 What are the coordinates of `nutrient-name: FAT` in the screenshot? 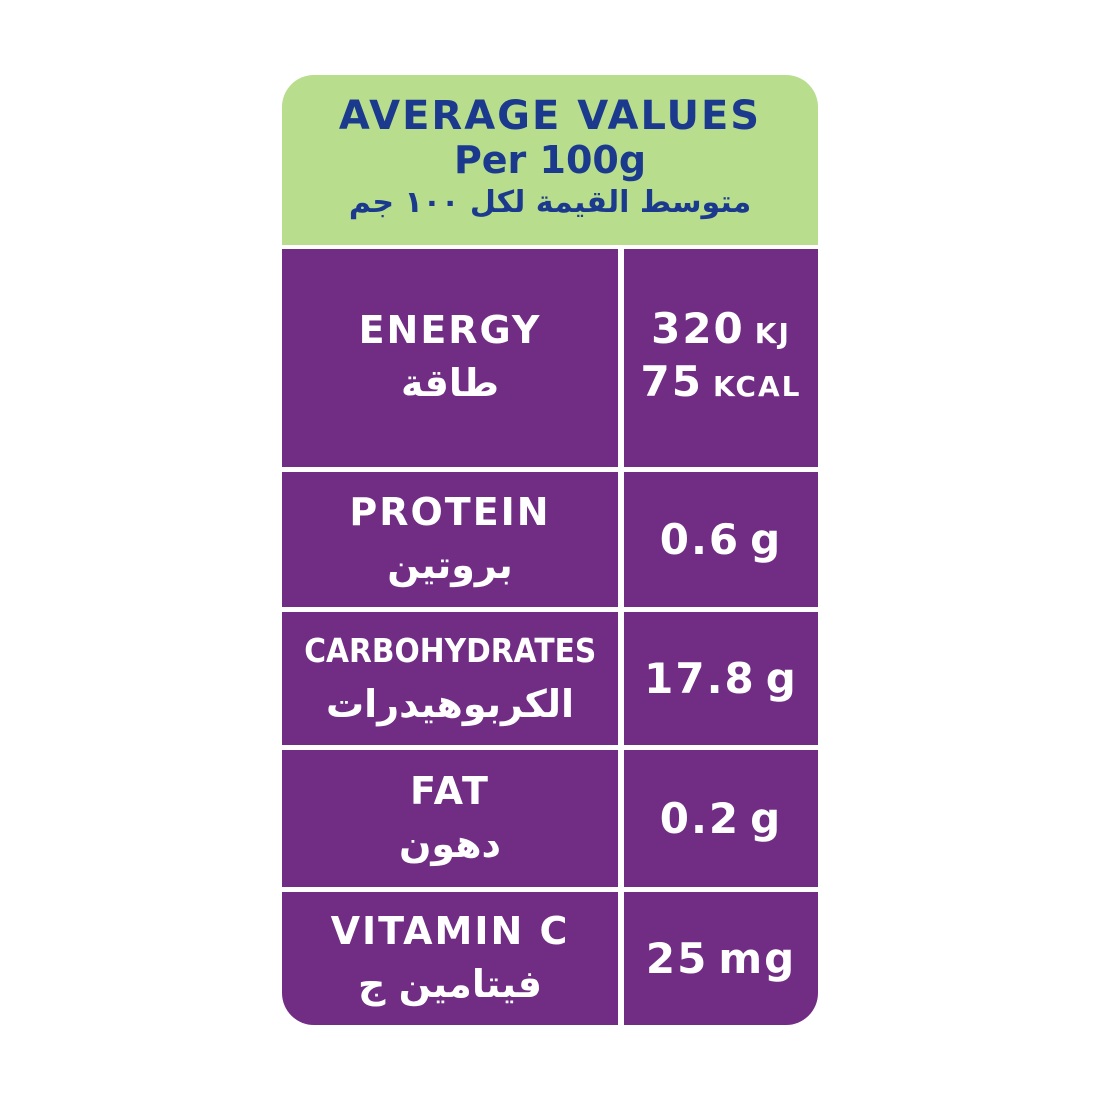 It's located at (450, 790).